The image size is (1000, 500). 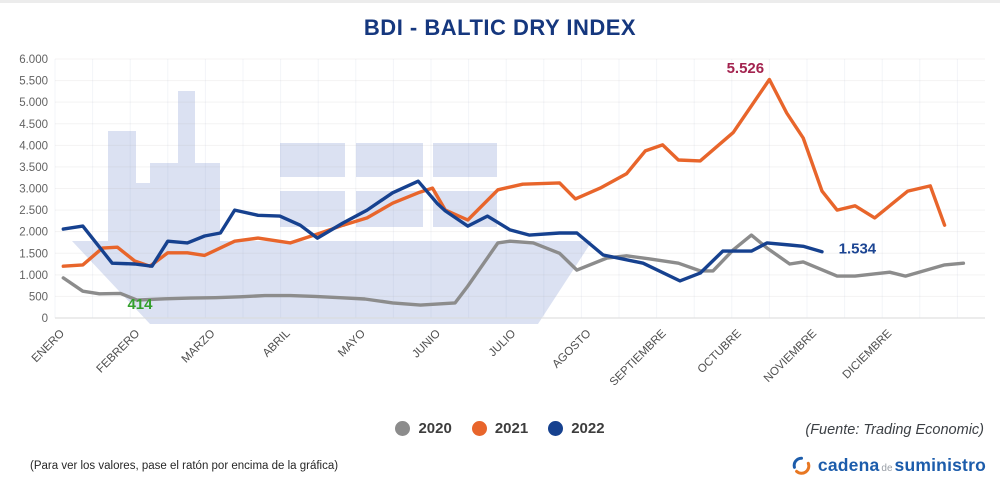 What do you see at coordinates (140, 304) in the screenshot?
I see `annotation-414: 414` at bounding box center [140, 304].